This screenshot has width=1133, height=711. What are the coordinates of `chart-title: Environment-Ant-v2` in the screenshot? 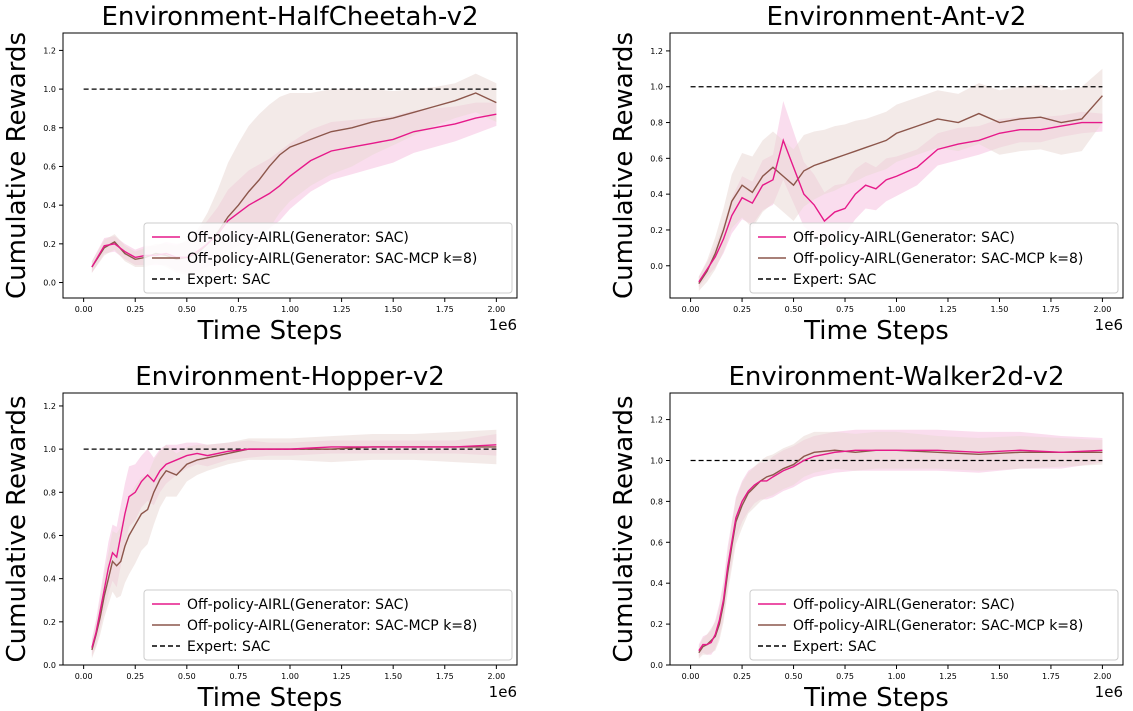 It's located at (897, 17).